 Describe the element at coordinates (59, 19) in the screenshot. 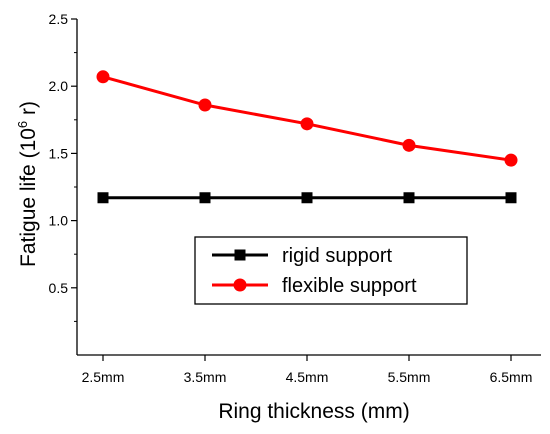

I see `y-tick-label: 2.5` at that location.